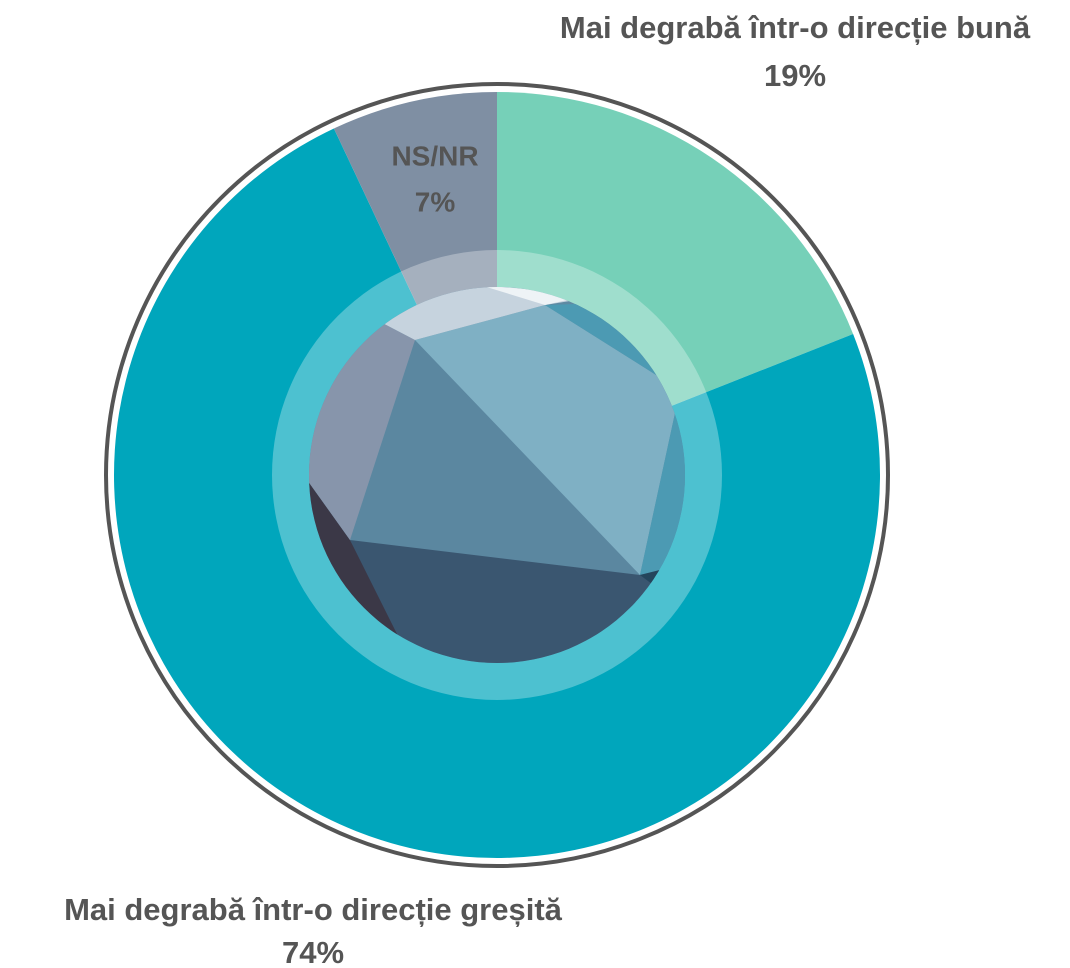  What do you see at coordinates (313, 951) in the screenshot?
I see `slice-value-label: 74%` at bounding box center [313, 951].